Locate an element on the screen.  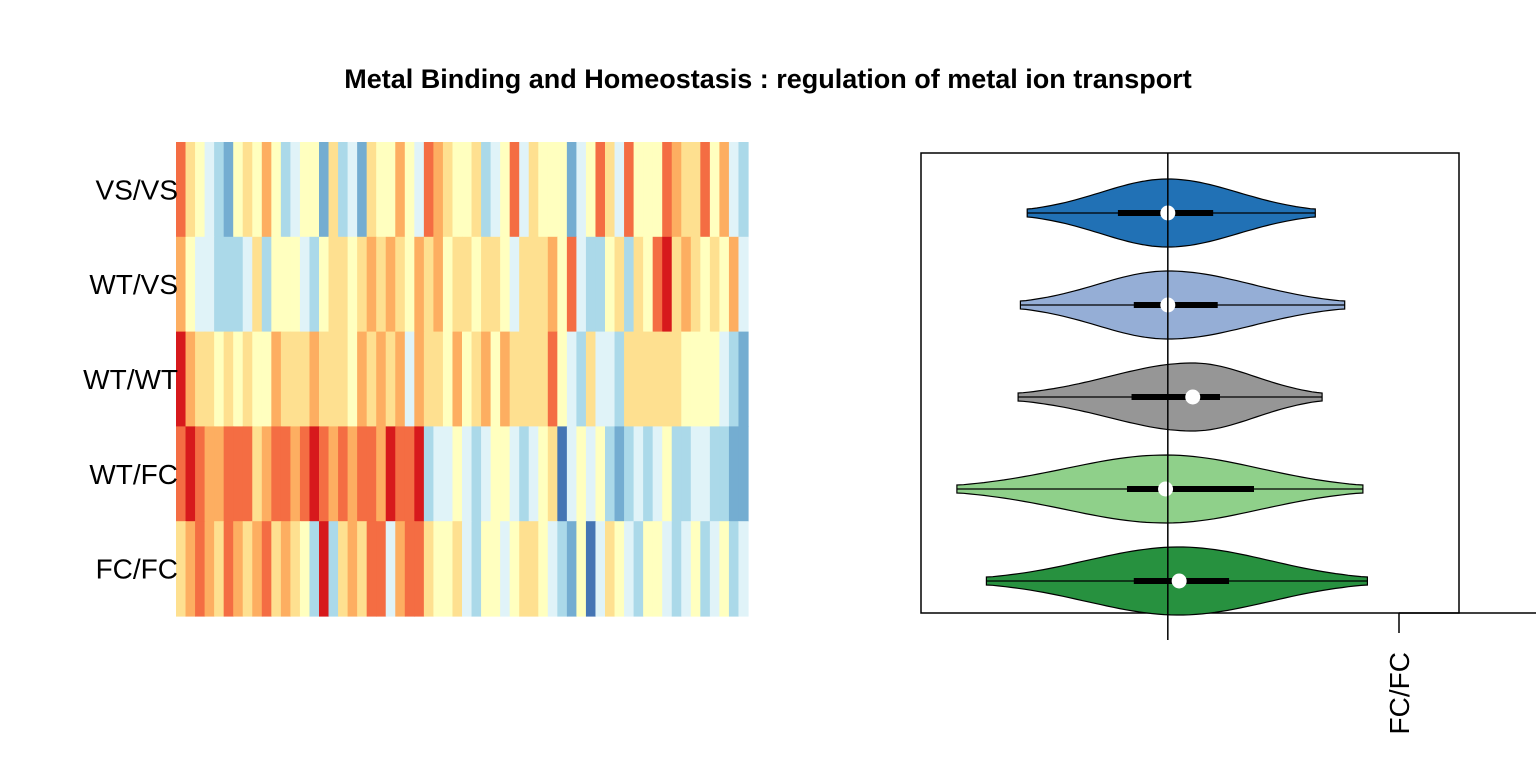
violin-median is located at coordinates (1179, 581).